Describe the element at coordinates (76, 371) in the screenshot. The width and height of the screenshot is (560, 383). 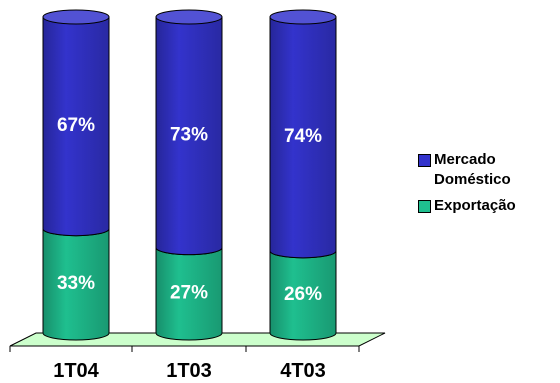
I see `category-label-1T04: 1T04` at that location.